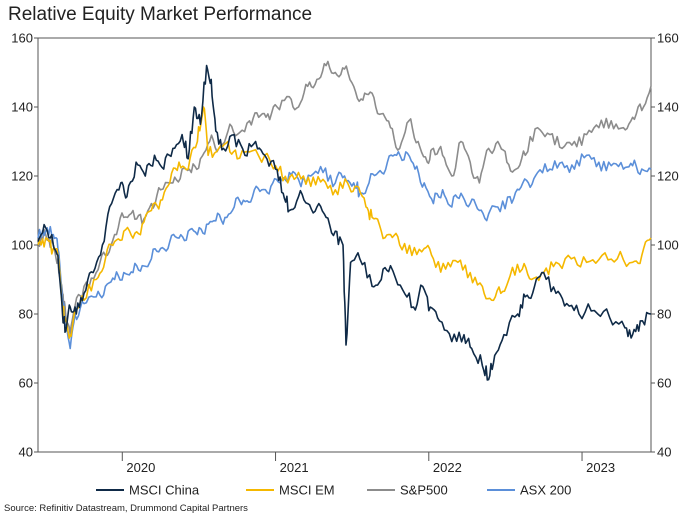  What do you see at coordinates (545, 490) in the screenshot?
I see `legend-label-asx-200: ASX 200` at bounding box center [545, 490].